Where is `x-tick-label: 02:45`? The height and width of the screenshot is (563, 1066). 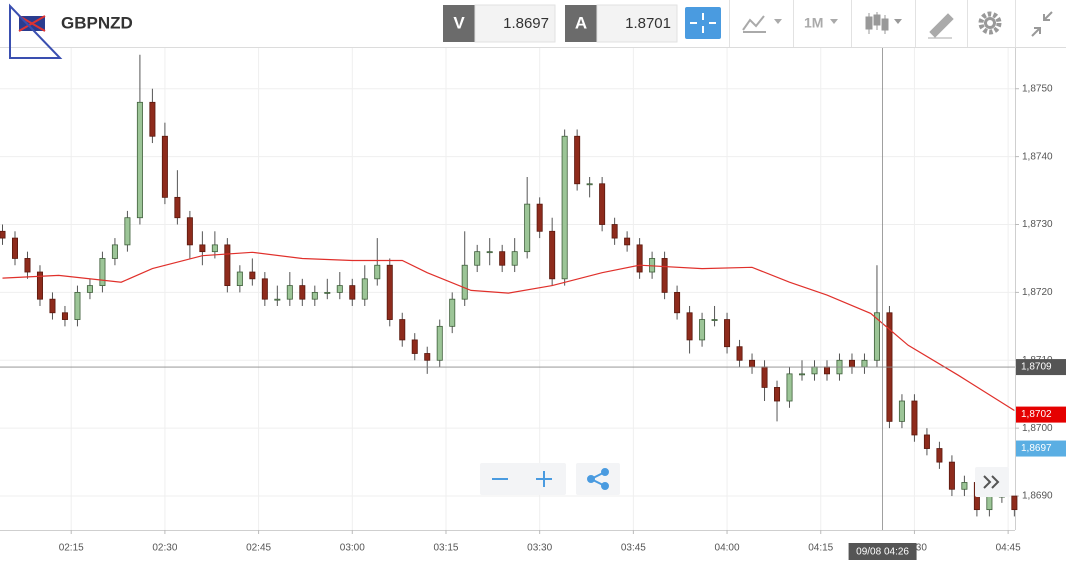 x-tick-label: 02:45 is located at coordinates (258, 548).